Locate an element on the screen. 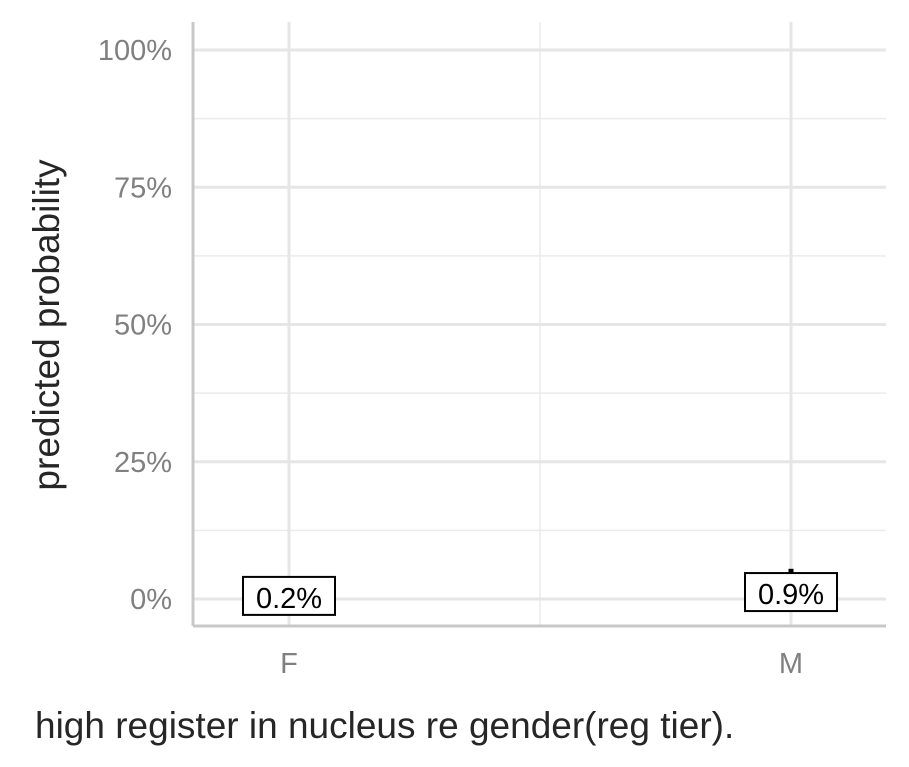 Image resolution: width=909 pixels, height=767 pixels. y-axis-title: predicted probability is located at coordinates (46, 325).